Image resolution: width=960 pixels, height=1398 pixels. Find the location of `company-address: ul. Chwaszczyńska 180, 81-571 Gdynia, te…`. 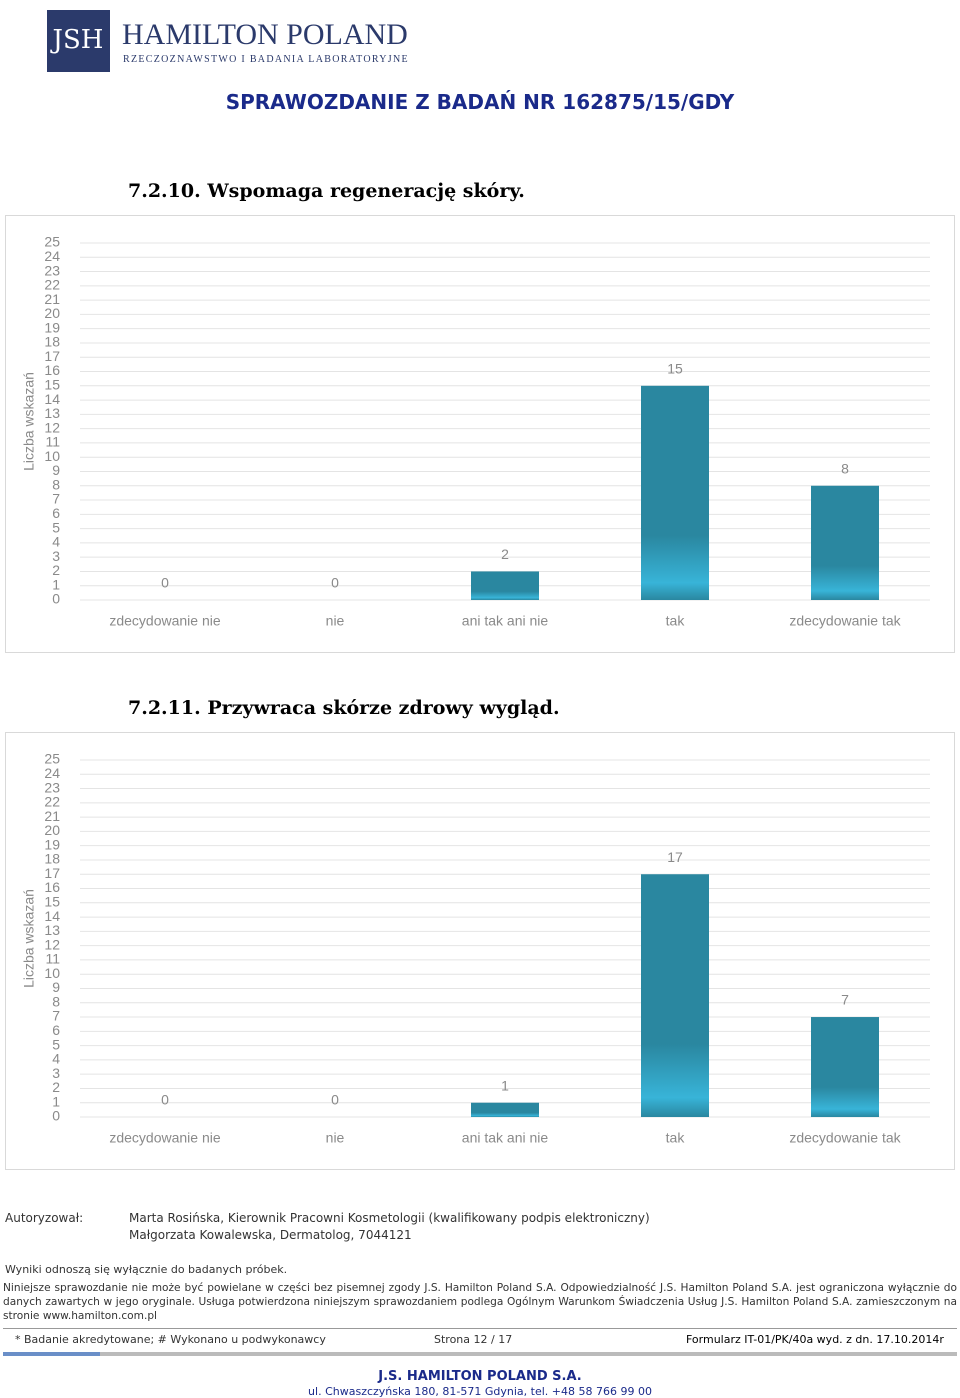

company-address: ul. Chwaszczyńska 180, 81-571 Gdynia, te… is located at coordinates (480, 1391).